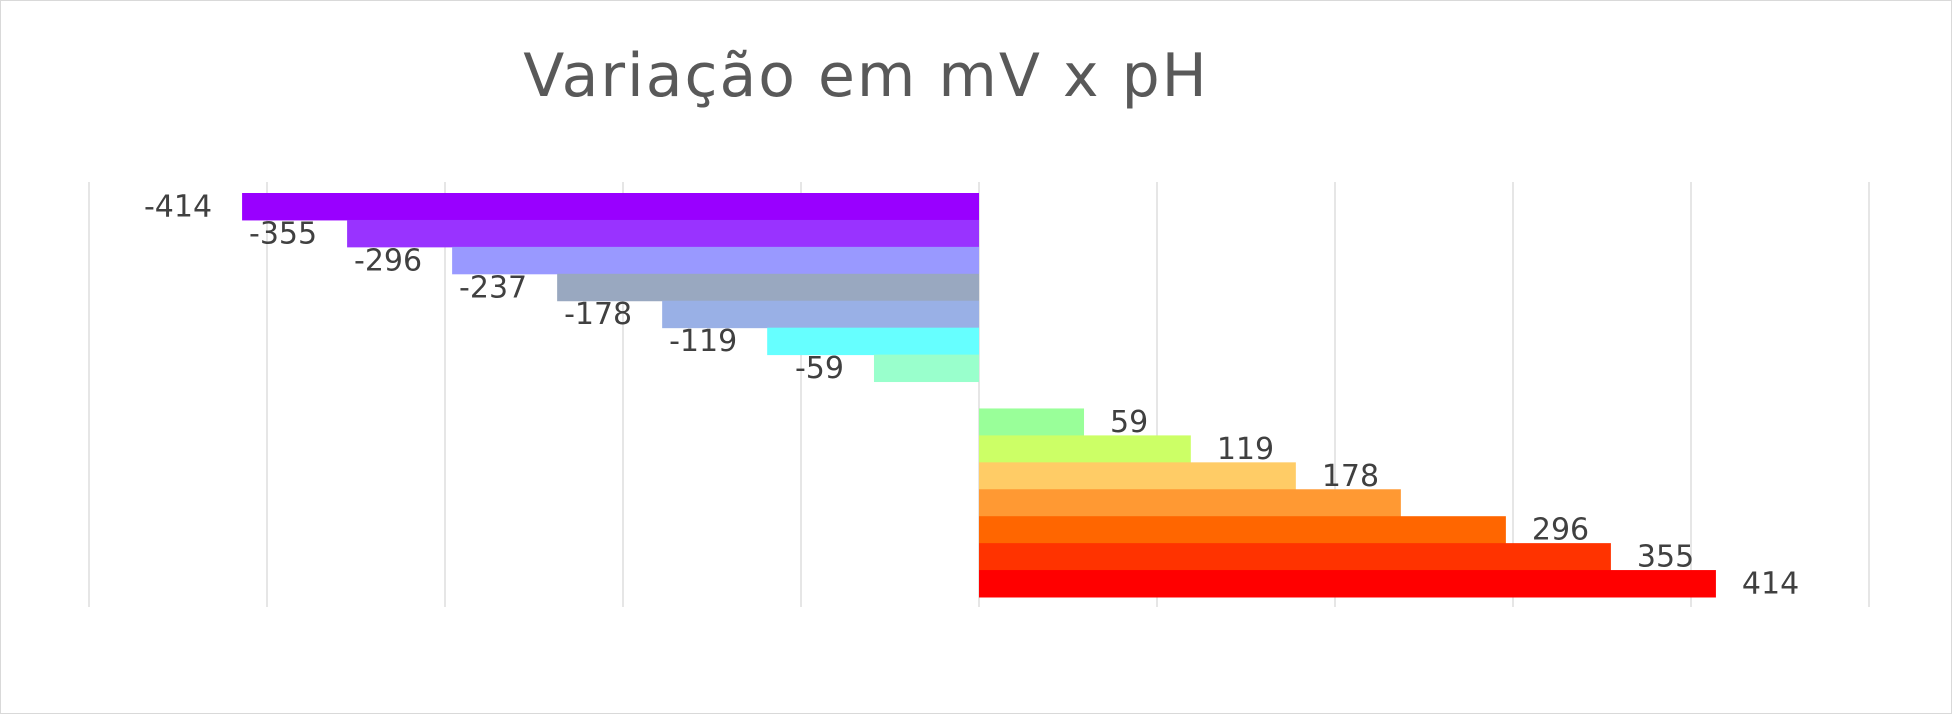 The image size is (1952, 714). I want to click on data-label: 355, so click(1665, 557).